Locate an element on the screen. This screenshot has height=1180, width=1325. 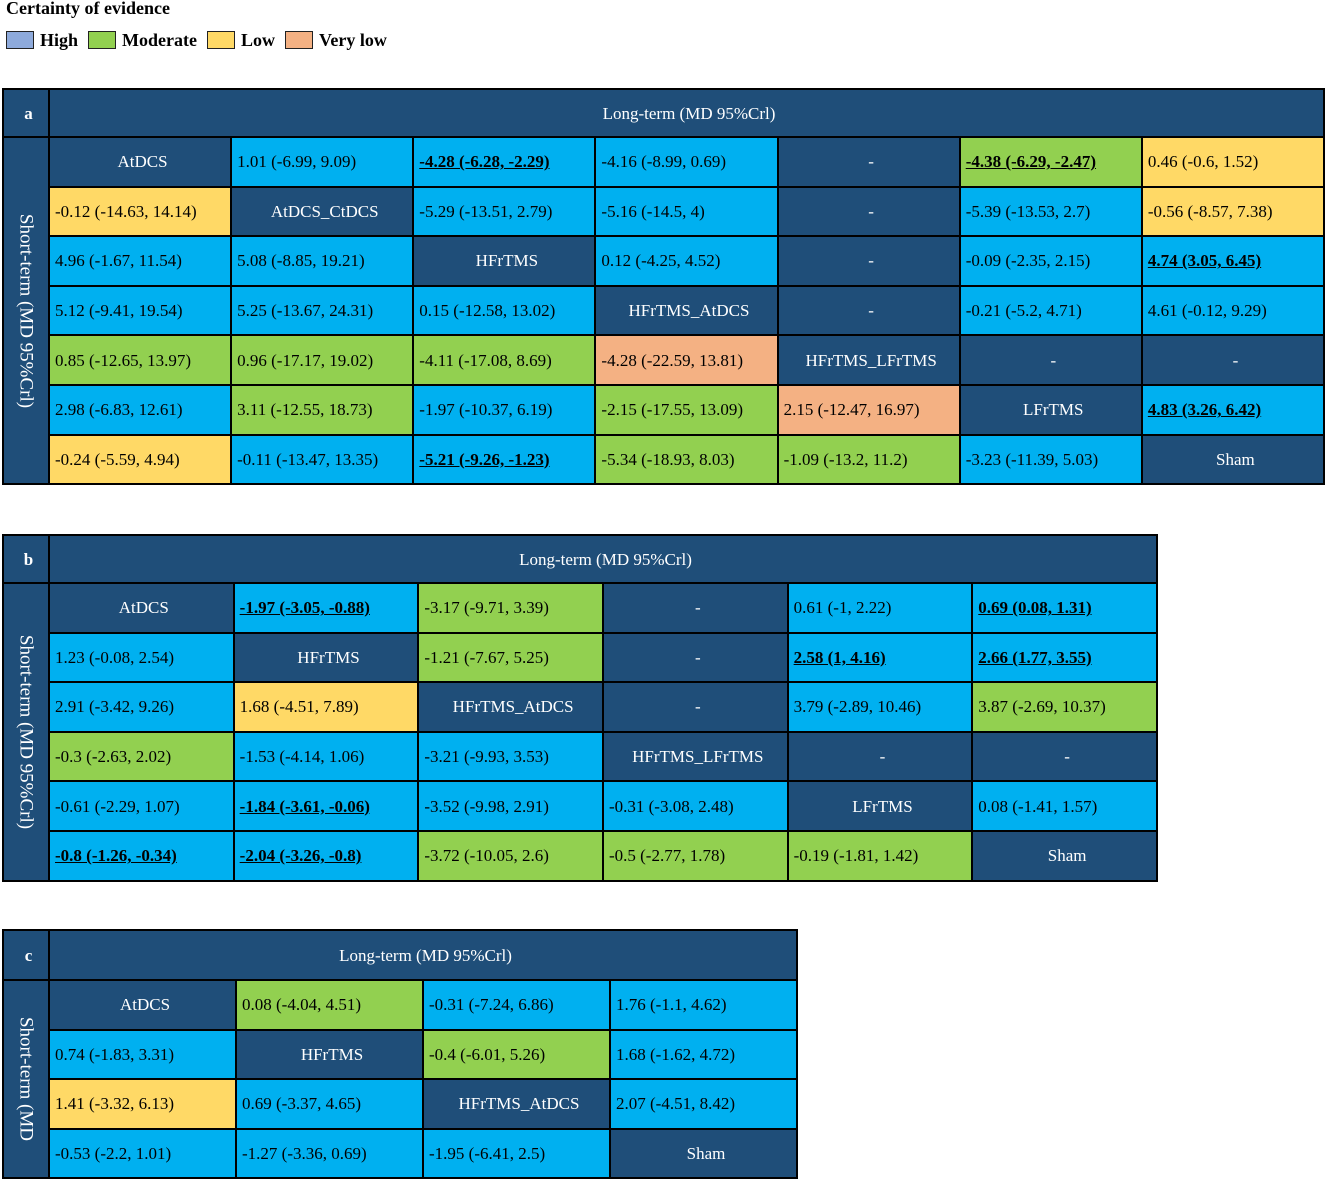
matrix-cell: -5.16 (-14.5, 4) is located at coordinates (686, 211).